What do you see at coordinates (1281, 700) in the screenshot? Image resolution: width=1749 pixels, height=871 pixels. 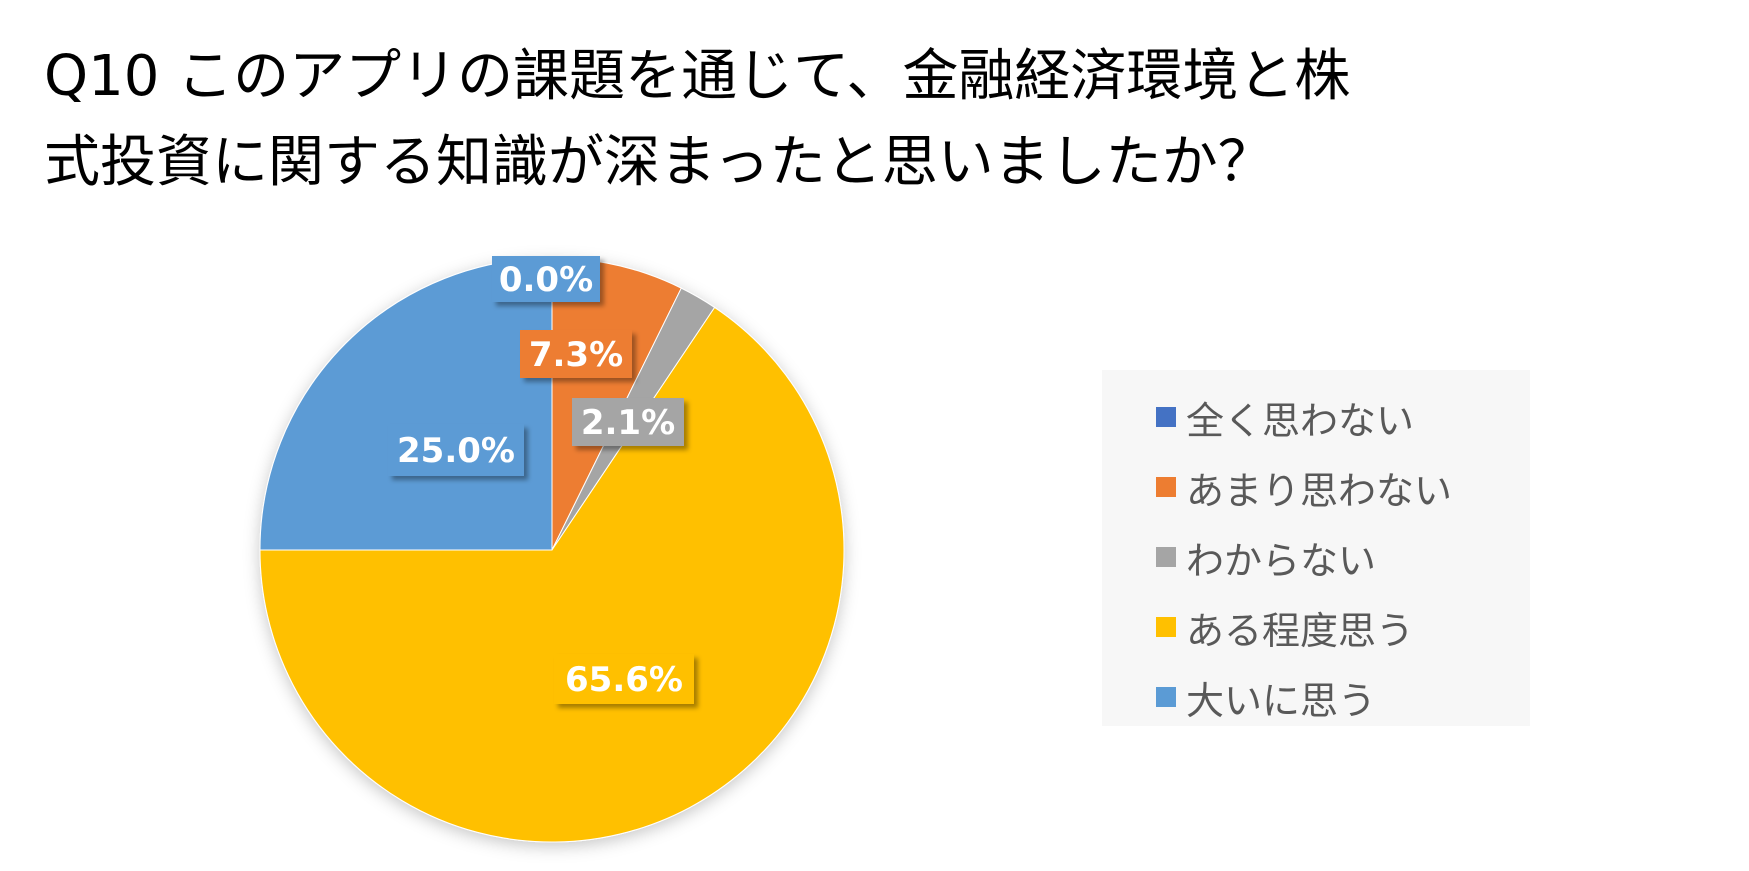 I see `legend-label: 大いに思う` at bounding box center [1281, 700].